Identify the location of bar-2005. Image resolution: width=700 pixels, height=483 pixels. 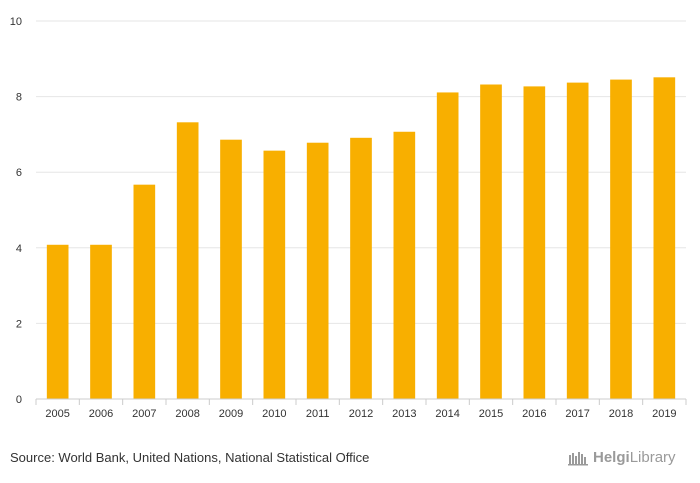
(57, 321).